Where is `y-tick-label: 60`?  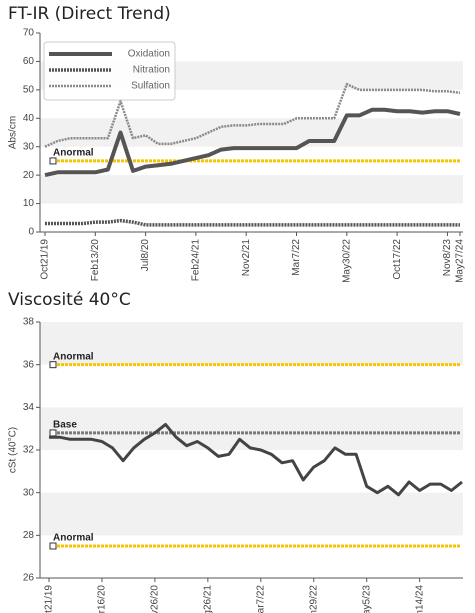
y-tick-label: 60 is located at coordinates (29, 61).